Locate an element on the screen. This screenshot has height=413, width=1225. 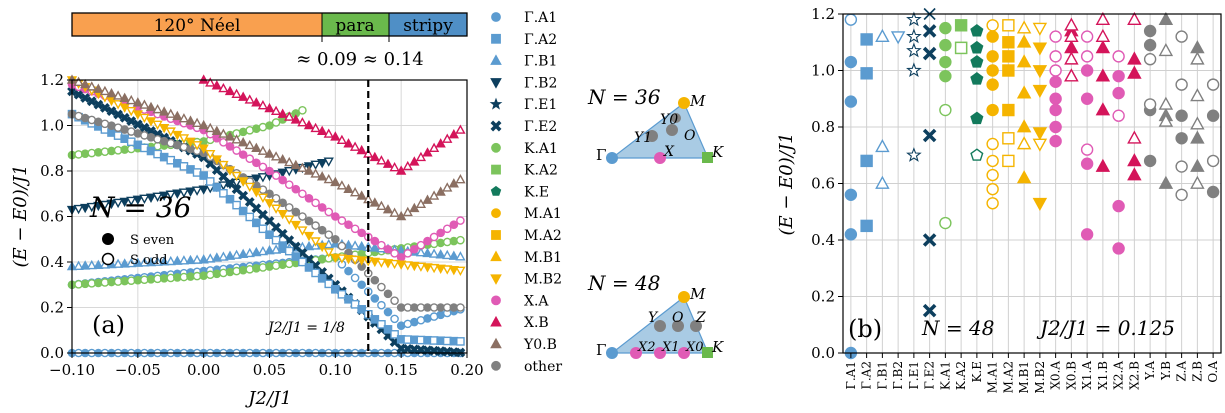
inset-n48-lattice: N = 48 M Y O Z Γ X2 X1 X0 K is located at coordinates (655, 315).